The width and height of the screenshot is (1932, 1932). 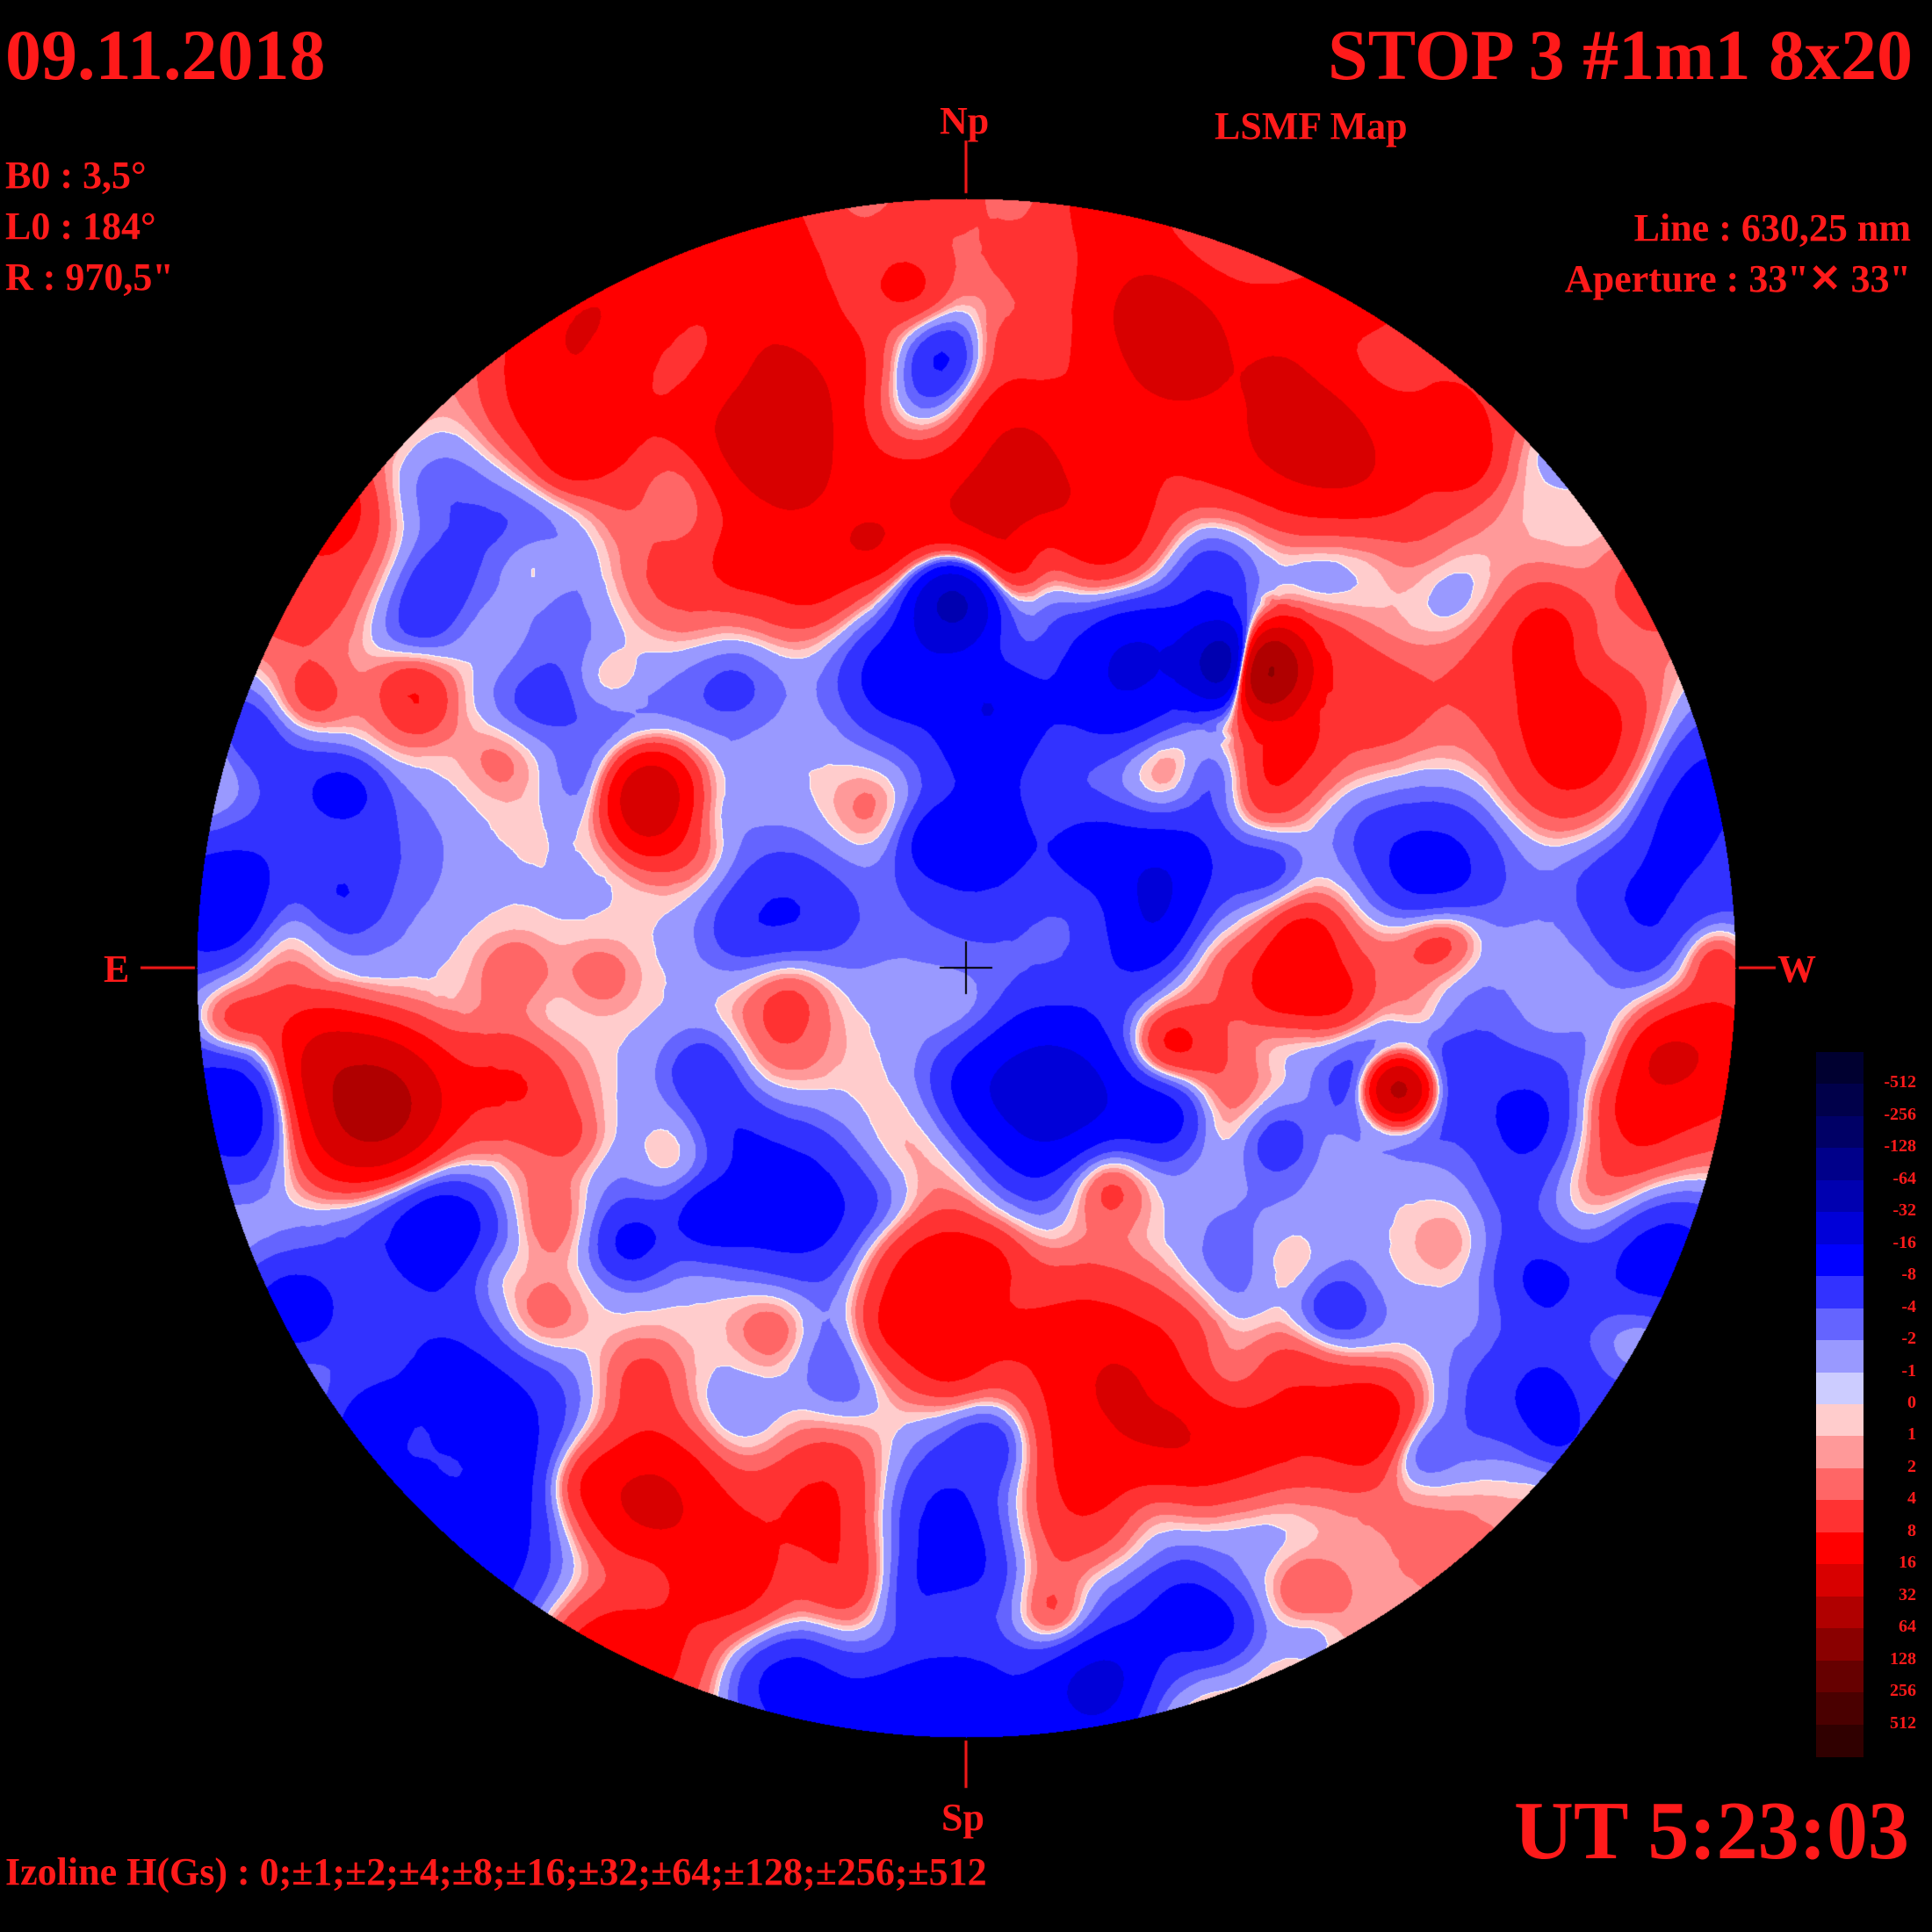 What do you see at coordinates (117, 970) in the screenshot?
I see `east-label: E` at bounding box center [117, 970].